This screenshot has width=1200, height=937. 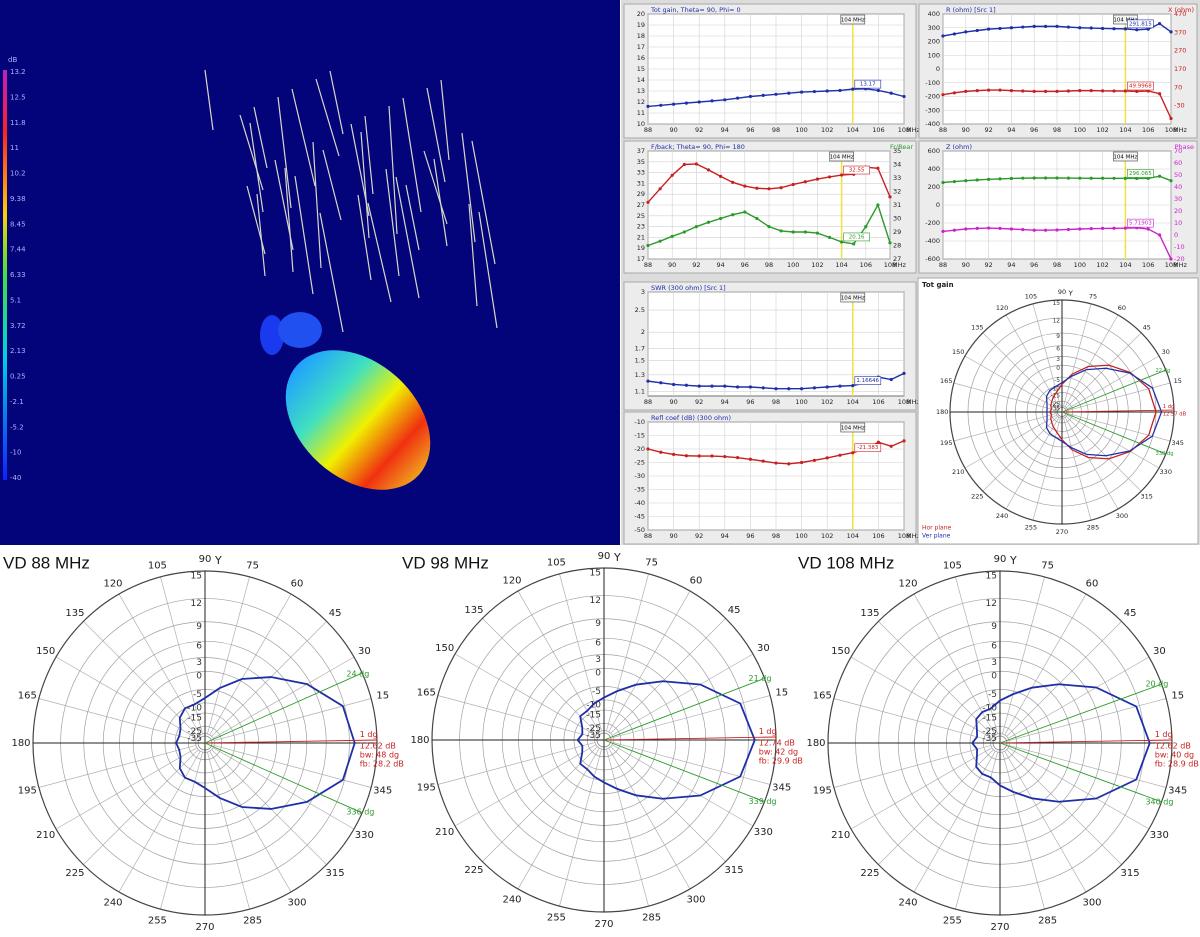 What do you see at coordinates (641, 151) in the screenshot?
I see `y-tick-label: 37` at bounding box center [641, 151].